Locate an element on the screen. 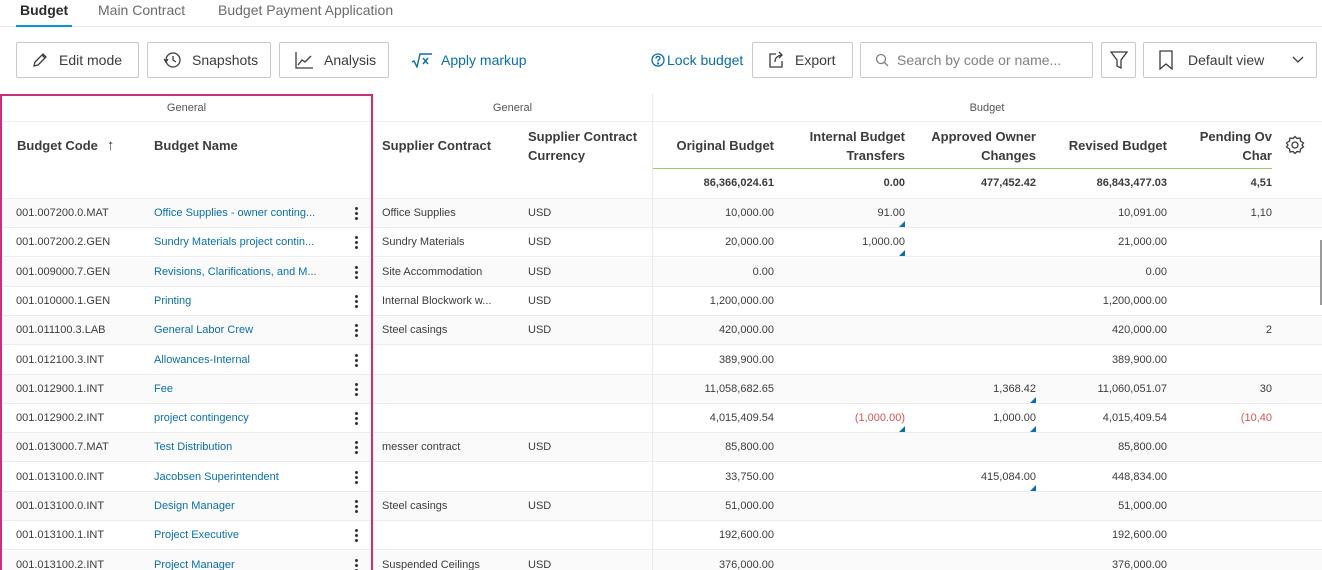 Image resolution: width=1322 pixels, height=570 pixels. budget-name-link: Jacobsen Superintendent is located at coordinates (216, 476).